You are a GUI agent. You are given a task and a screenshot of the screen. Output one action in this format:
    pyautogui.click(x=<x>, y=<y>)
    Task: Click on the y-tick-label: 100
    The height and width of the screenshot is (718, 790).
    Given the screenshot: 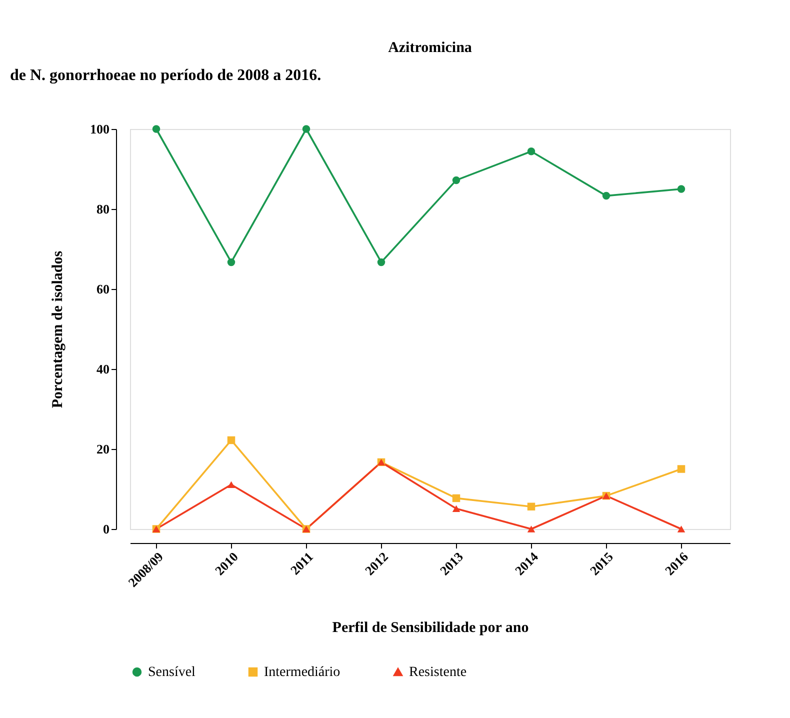 What is the action you would take?
    pyautogui.click(x=100, y=129)
    